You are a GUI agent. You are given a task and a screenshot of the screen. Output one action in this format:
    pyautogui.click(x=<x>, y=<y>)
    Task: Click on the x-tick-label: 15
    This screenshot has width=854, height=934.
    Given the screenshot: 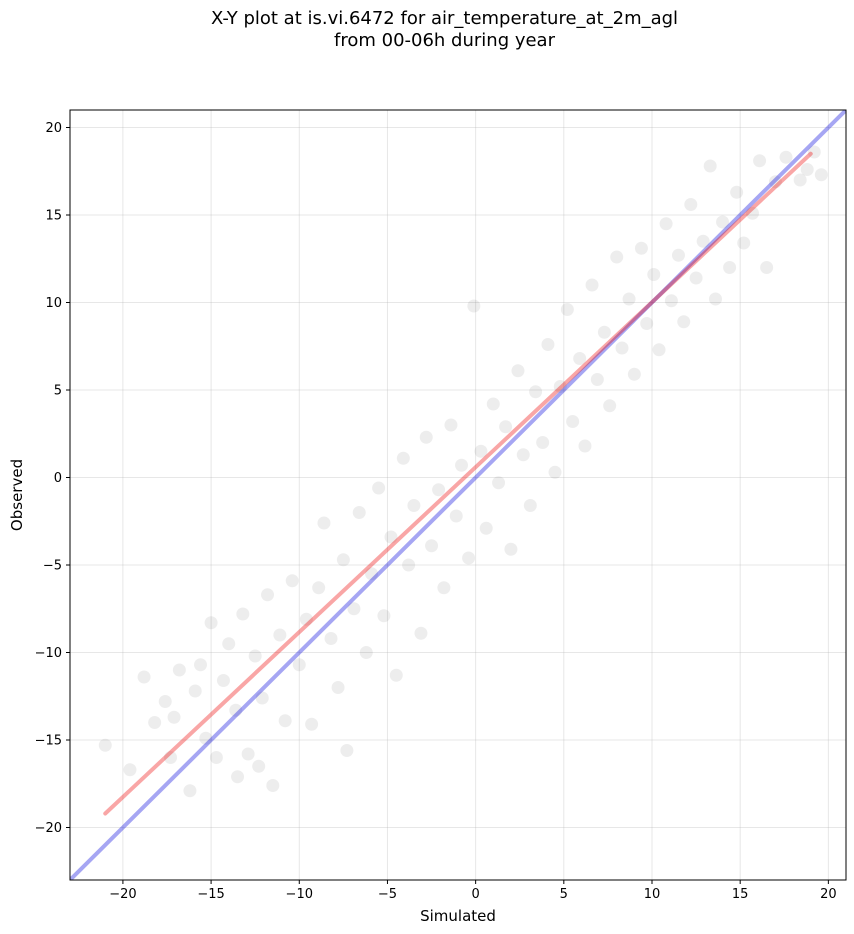 What is the action you would take?
    pyautogui.click(x=740, y=894)
    